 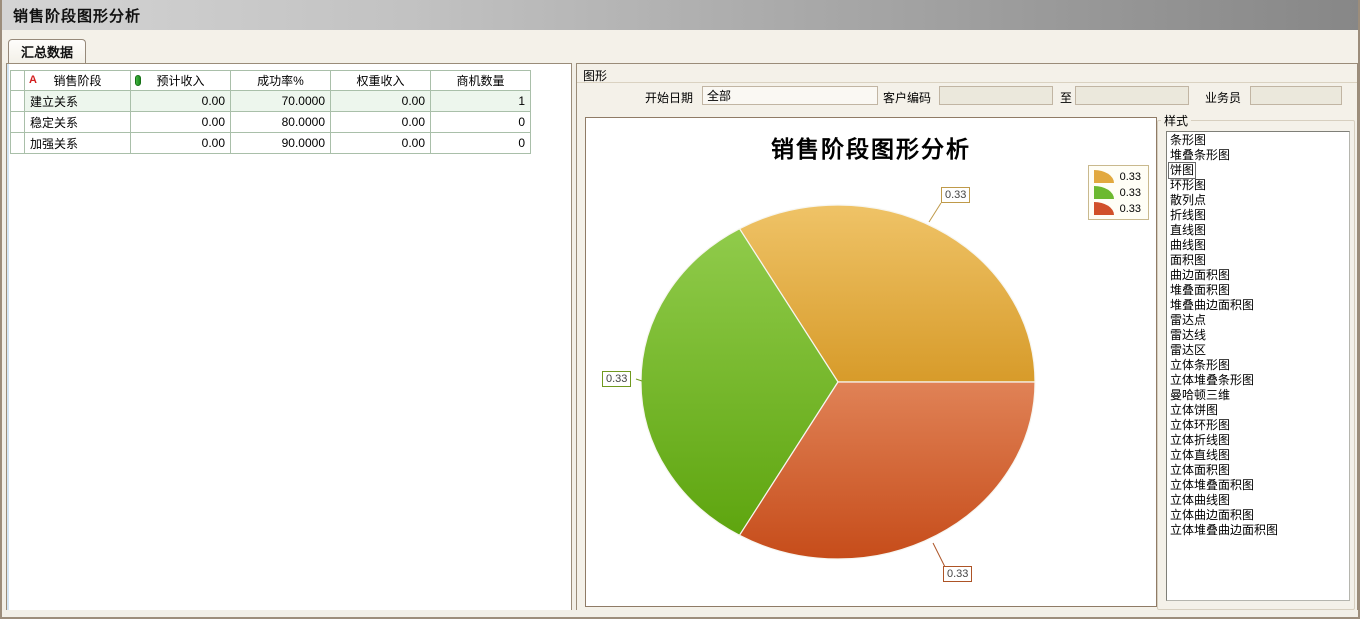 What do you see at coordinates (1188, 215) in the screenshot?
I see `style-list-item: 折线图` at bounding box center [1188, 215].